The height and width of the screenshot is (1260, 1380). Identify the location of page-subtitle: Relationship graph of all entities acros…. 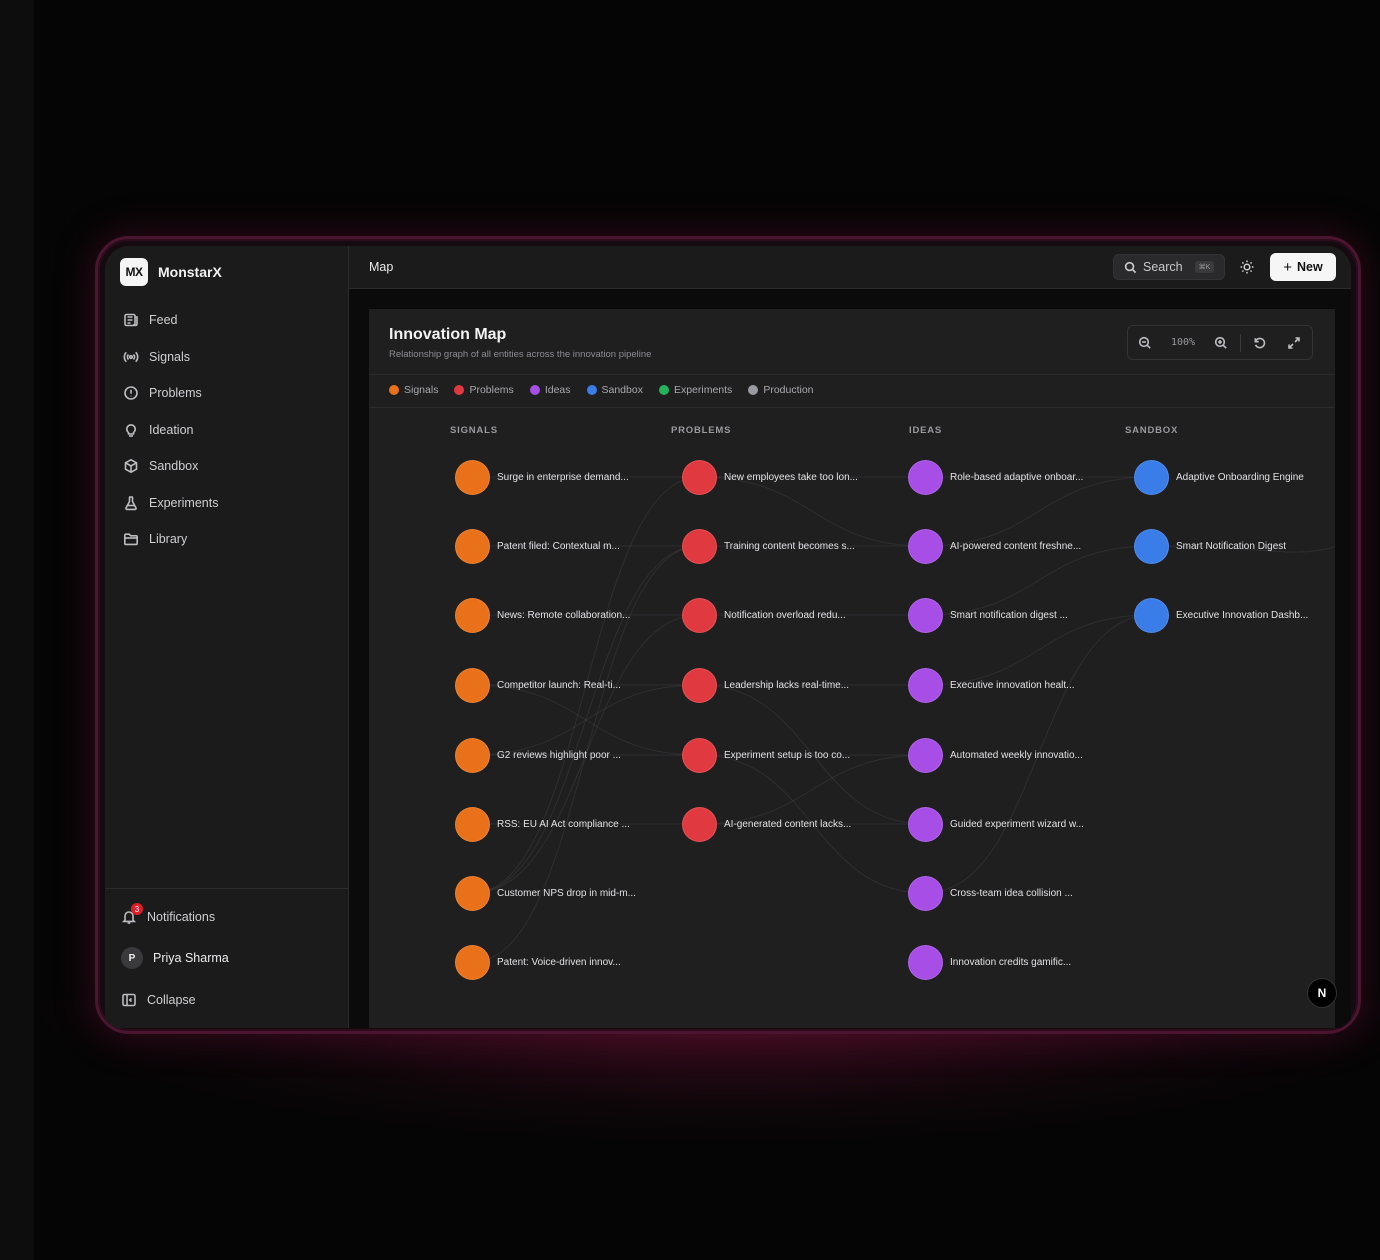
(520, 354).